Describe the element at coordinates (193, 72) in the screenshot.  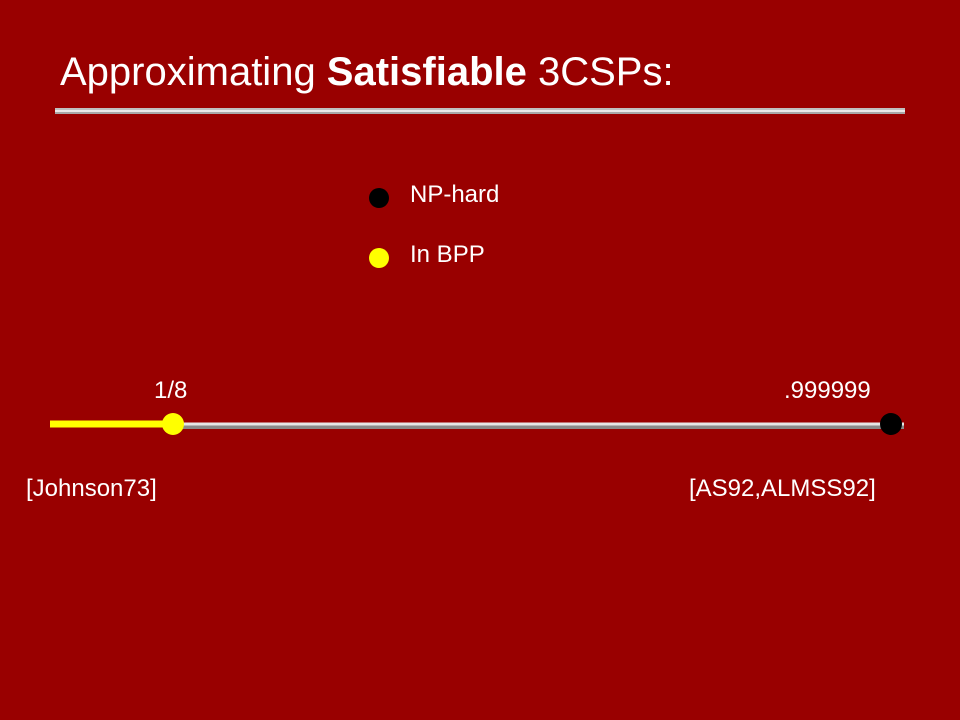
I see `title-prefix: Approximating` at that location.